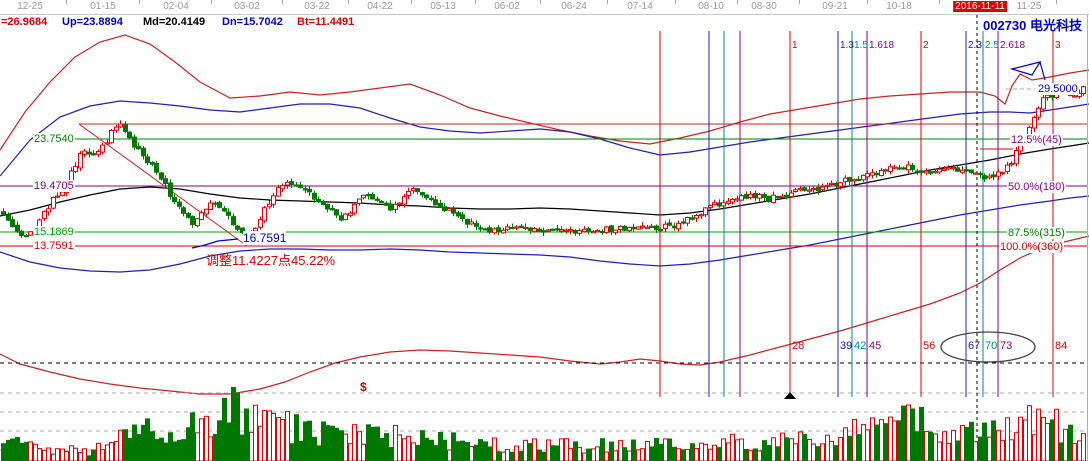 This screenshot has width=1089, height=461. I want to click on gann-level-label: 12.5%(45), so click(1036, 140).